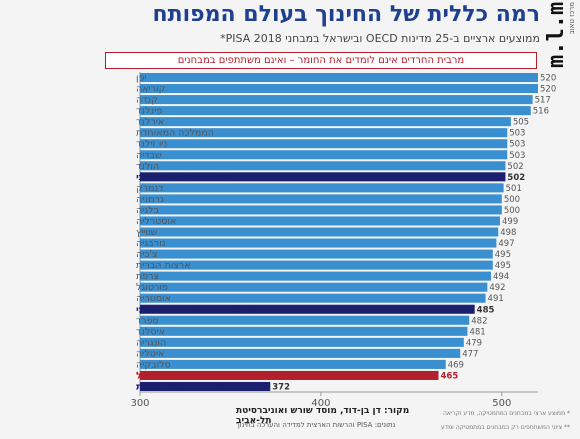 This screenshot has width=580, height=439. What do you see at coordinates (514, 189) in the screenshot?
I see `value-label: 501` at bounding box center [514, 189].